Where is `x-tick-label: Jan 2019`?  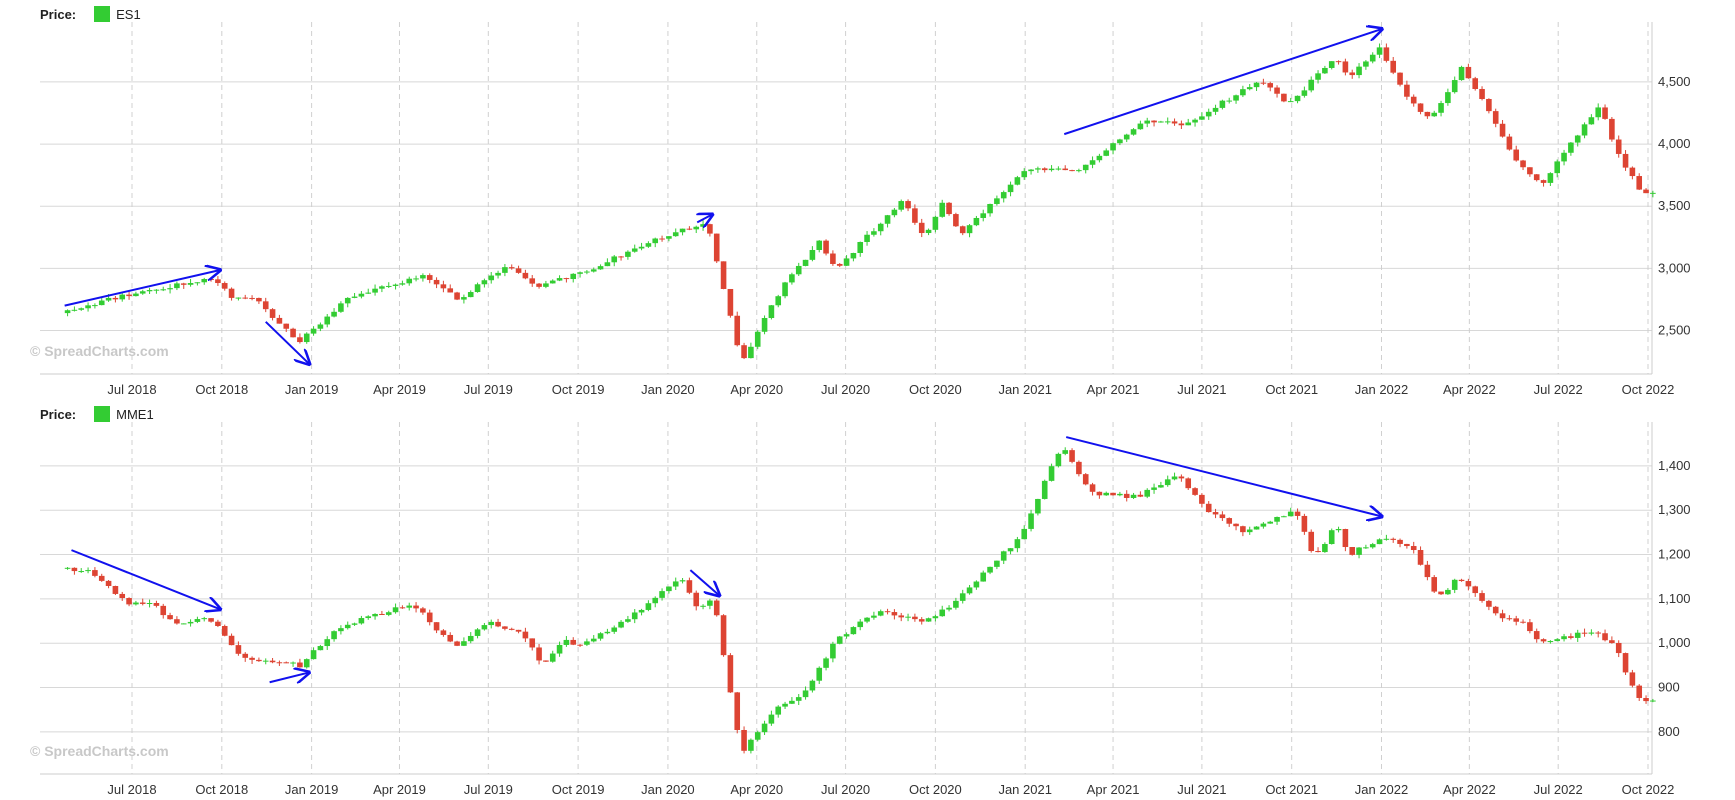 x-tick-label: Jan 2019 is located at coordinates (312, 789).